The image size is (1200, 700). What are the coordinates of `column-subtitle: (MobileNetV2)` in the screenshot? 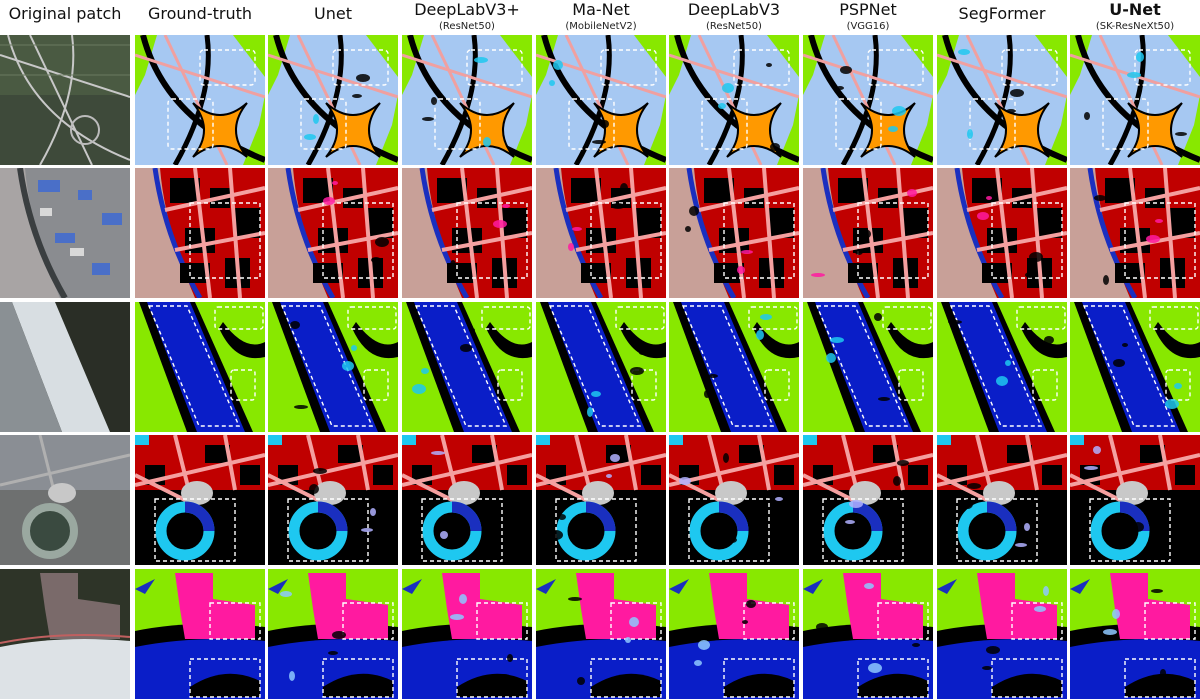 It's located at (600, 26).